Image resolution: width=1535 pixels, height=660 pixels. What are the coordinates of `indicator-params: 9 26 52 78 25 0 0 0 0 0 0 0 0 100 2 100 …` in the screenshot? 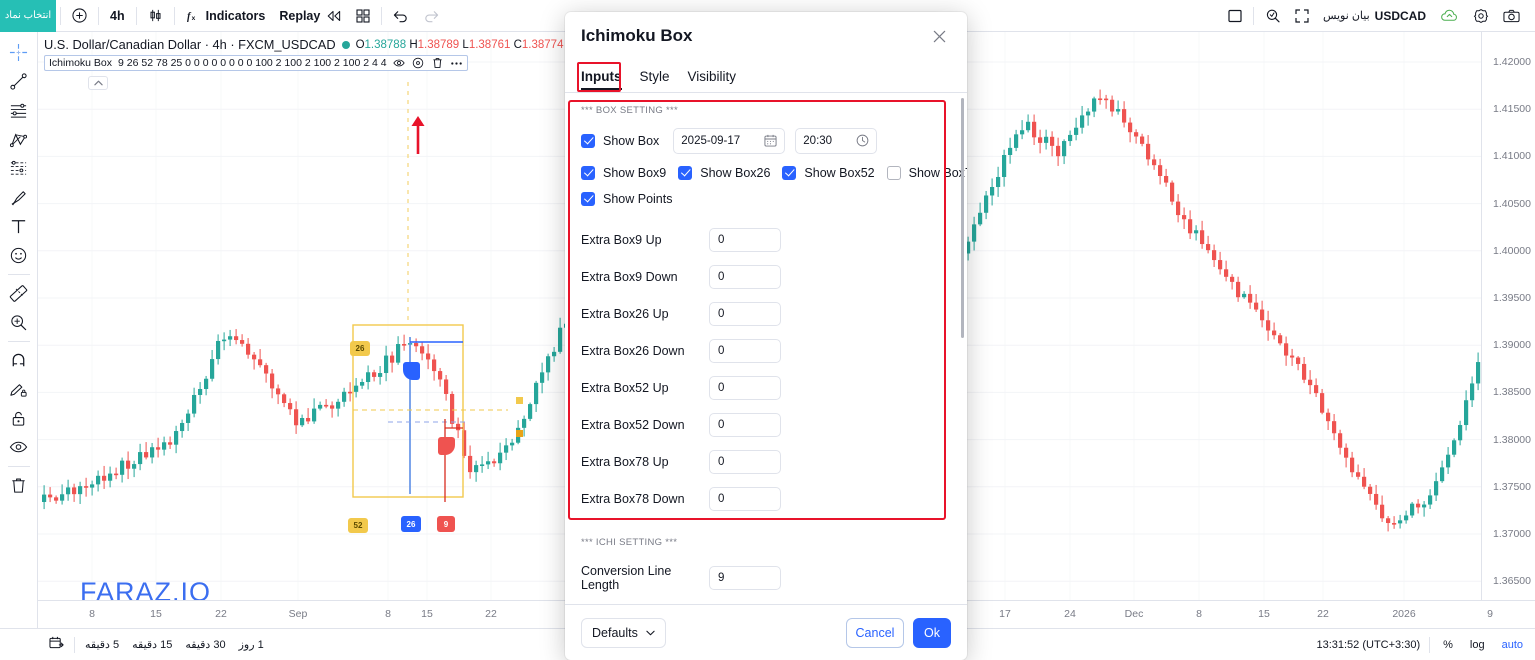 It's located at (252, 63).